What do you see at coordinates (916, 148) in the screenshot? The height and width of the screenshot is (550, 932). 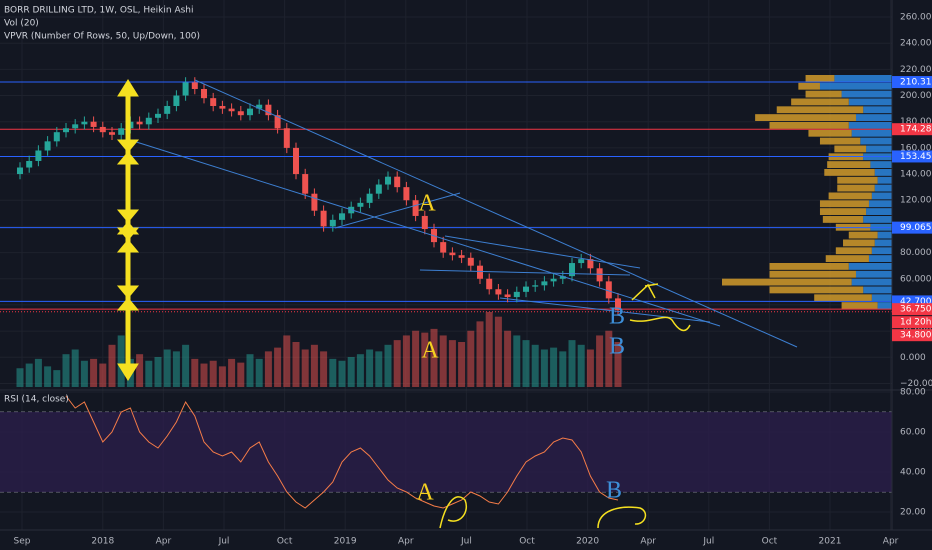 I see `y-tick-label: 160.000` at bounding box center [916, 148].